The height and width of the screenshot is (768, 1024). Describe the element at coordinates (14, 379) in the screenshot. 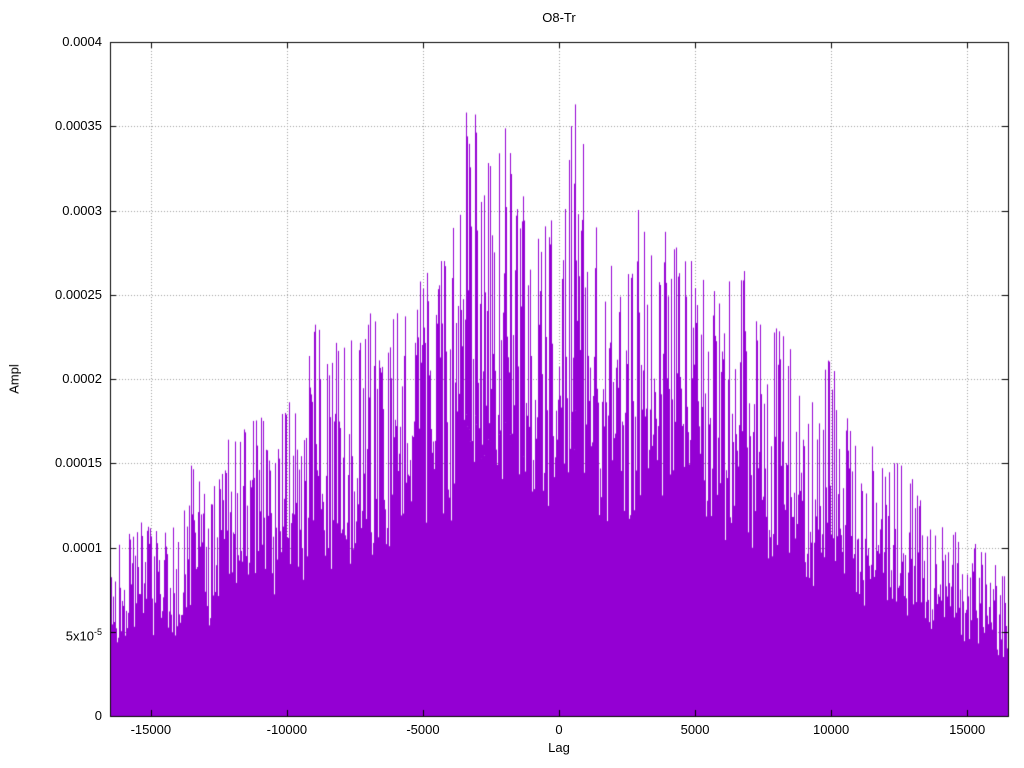

I see `y-axis-label: Ampl` at that location.